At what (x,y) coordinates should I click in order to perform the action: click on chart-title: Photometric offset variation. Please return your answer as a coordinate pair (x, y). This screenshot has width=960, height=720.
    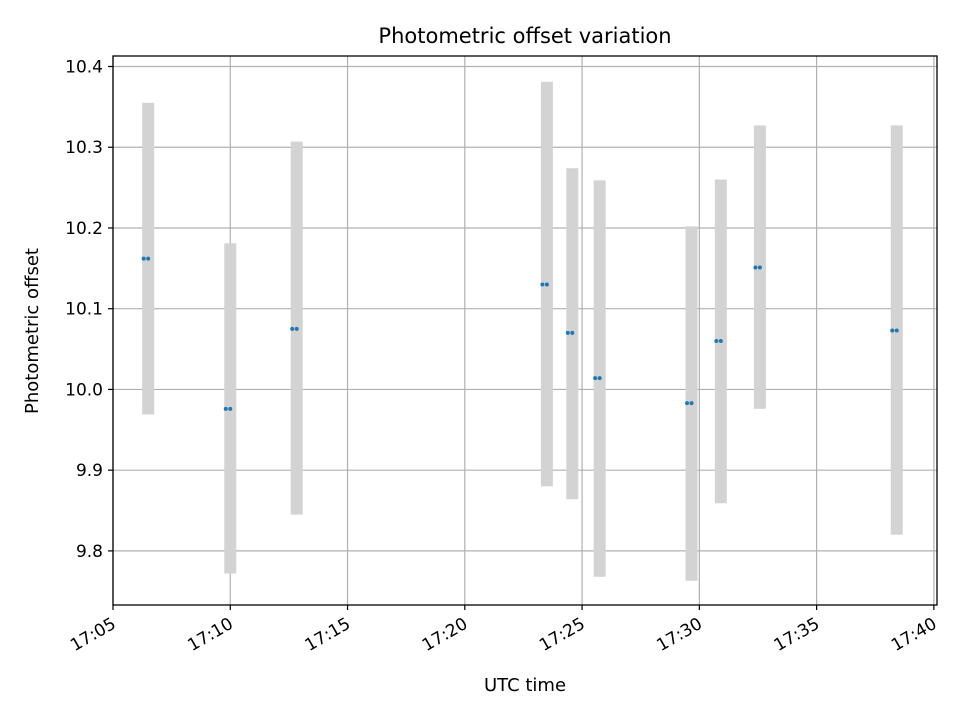
    Looking at the image, I should click on (524, 36).